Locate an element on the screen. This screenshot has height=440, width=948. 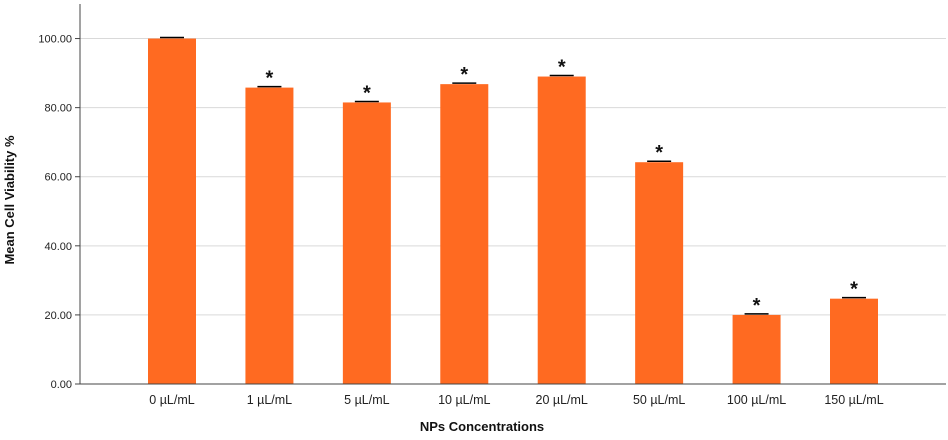
x-tick-label: 150 µL/mL is located at coordinates (853, 400).